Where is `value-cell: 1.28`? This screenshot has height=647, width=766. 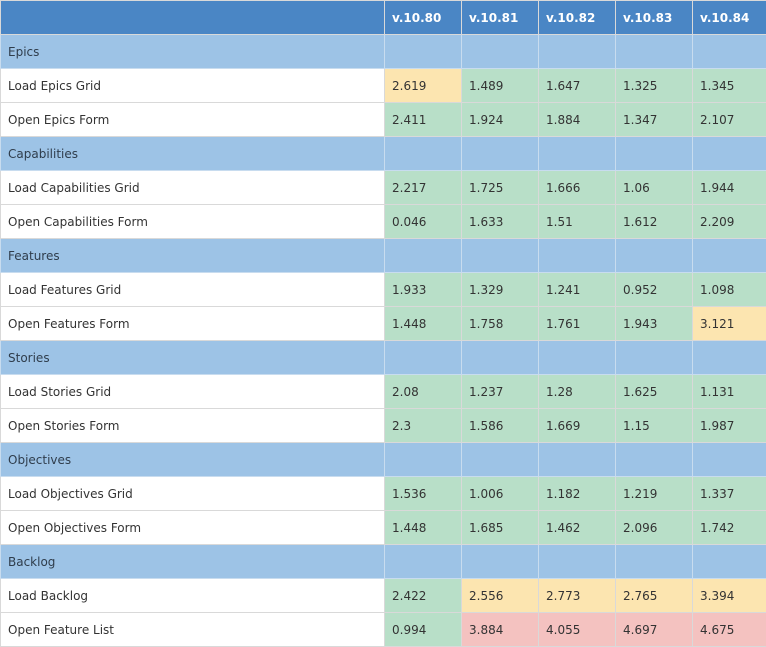 value-cell: 1.28 is located at coordinates (577, 392).